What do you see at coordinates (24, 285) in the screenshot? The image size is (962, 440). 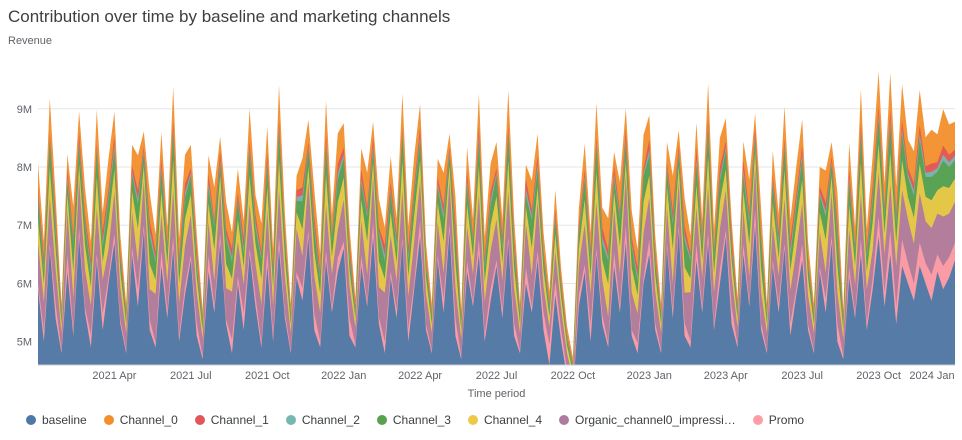 I see `y-tick-label: 6M` at bounding box center [24, 285].